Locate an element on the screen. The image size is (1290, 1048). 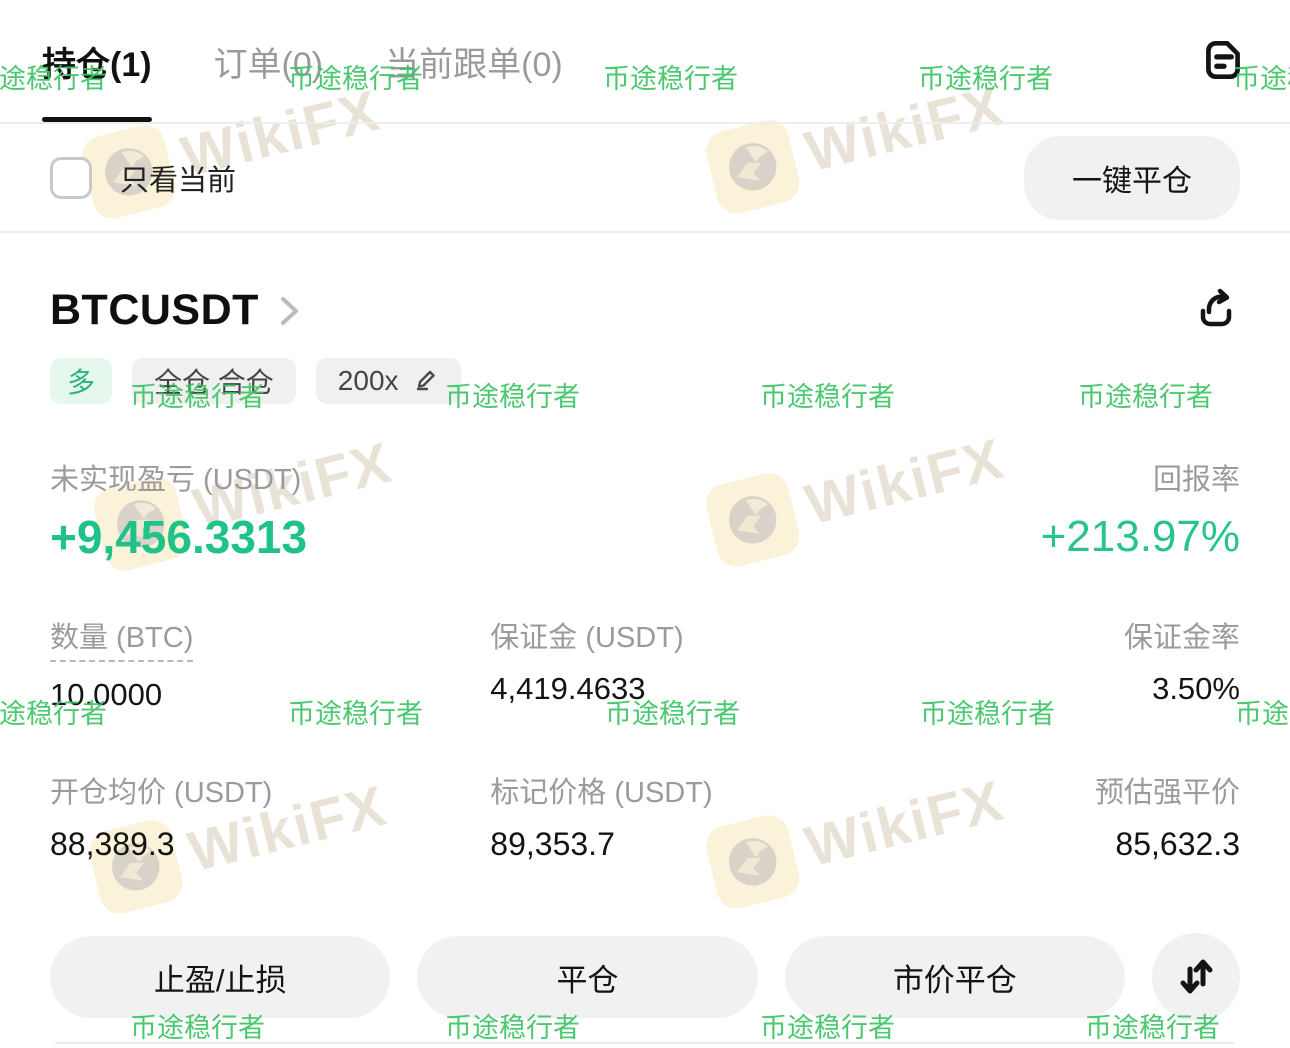
entry-price-value: 88,389.3 is located at coordinates (112, 844).